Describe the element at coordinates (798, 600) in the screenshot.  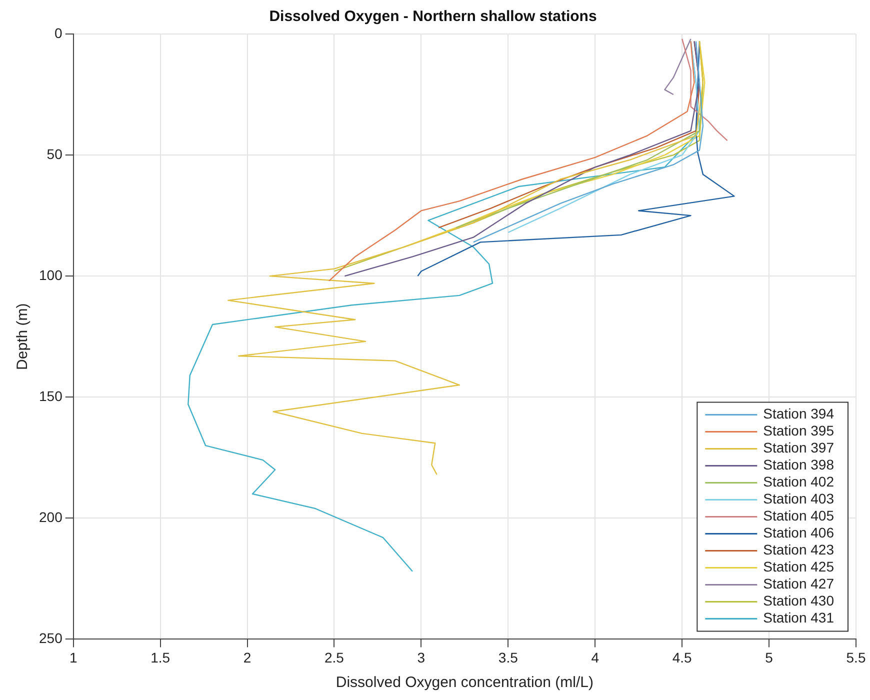
I see `legend-label: Station 430` at that location.